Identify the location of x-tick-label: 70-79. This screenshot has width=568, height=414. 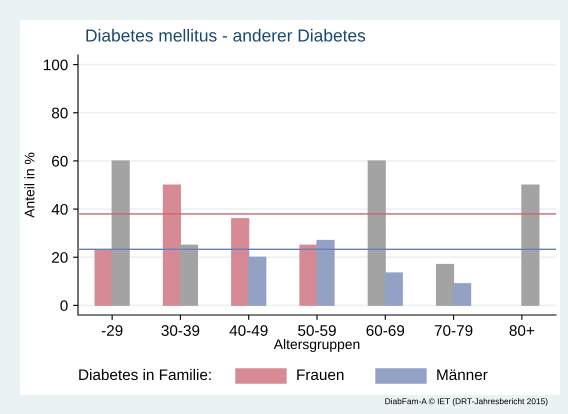
(453, 330).